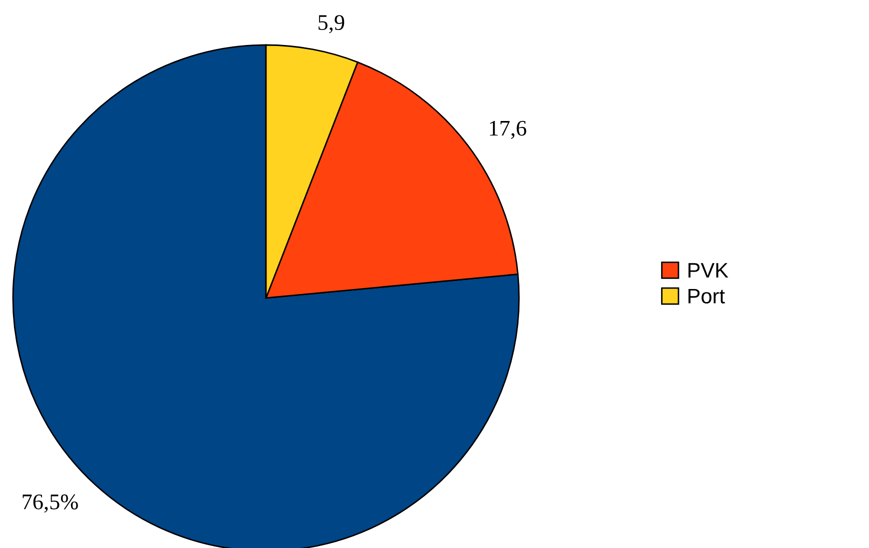  I want to click on data-label: 5,9, so click(331, 24).